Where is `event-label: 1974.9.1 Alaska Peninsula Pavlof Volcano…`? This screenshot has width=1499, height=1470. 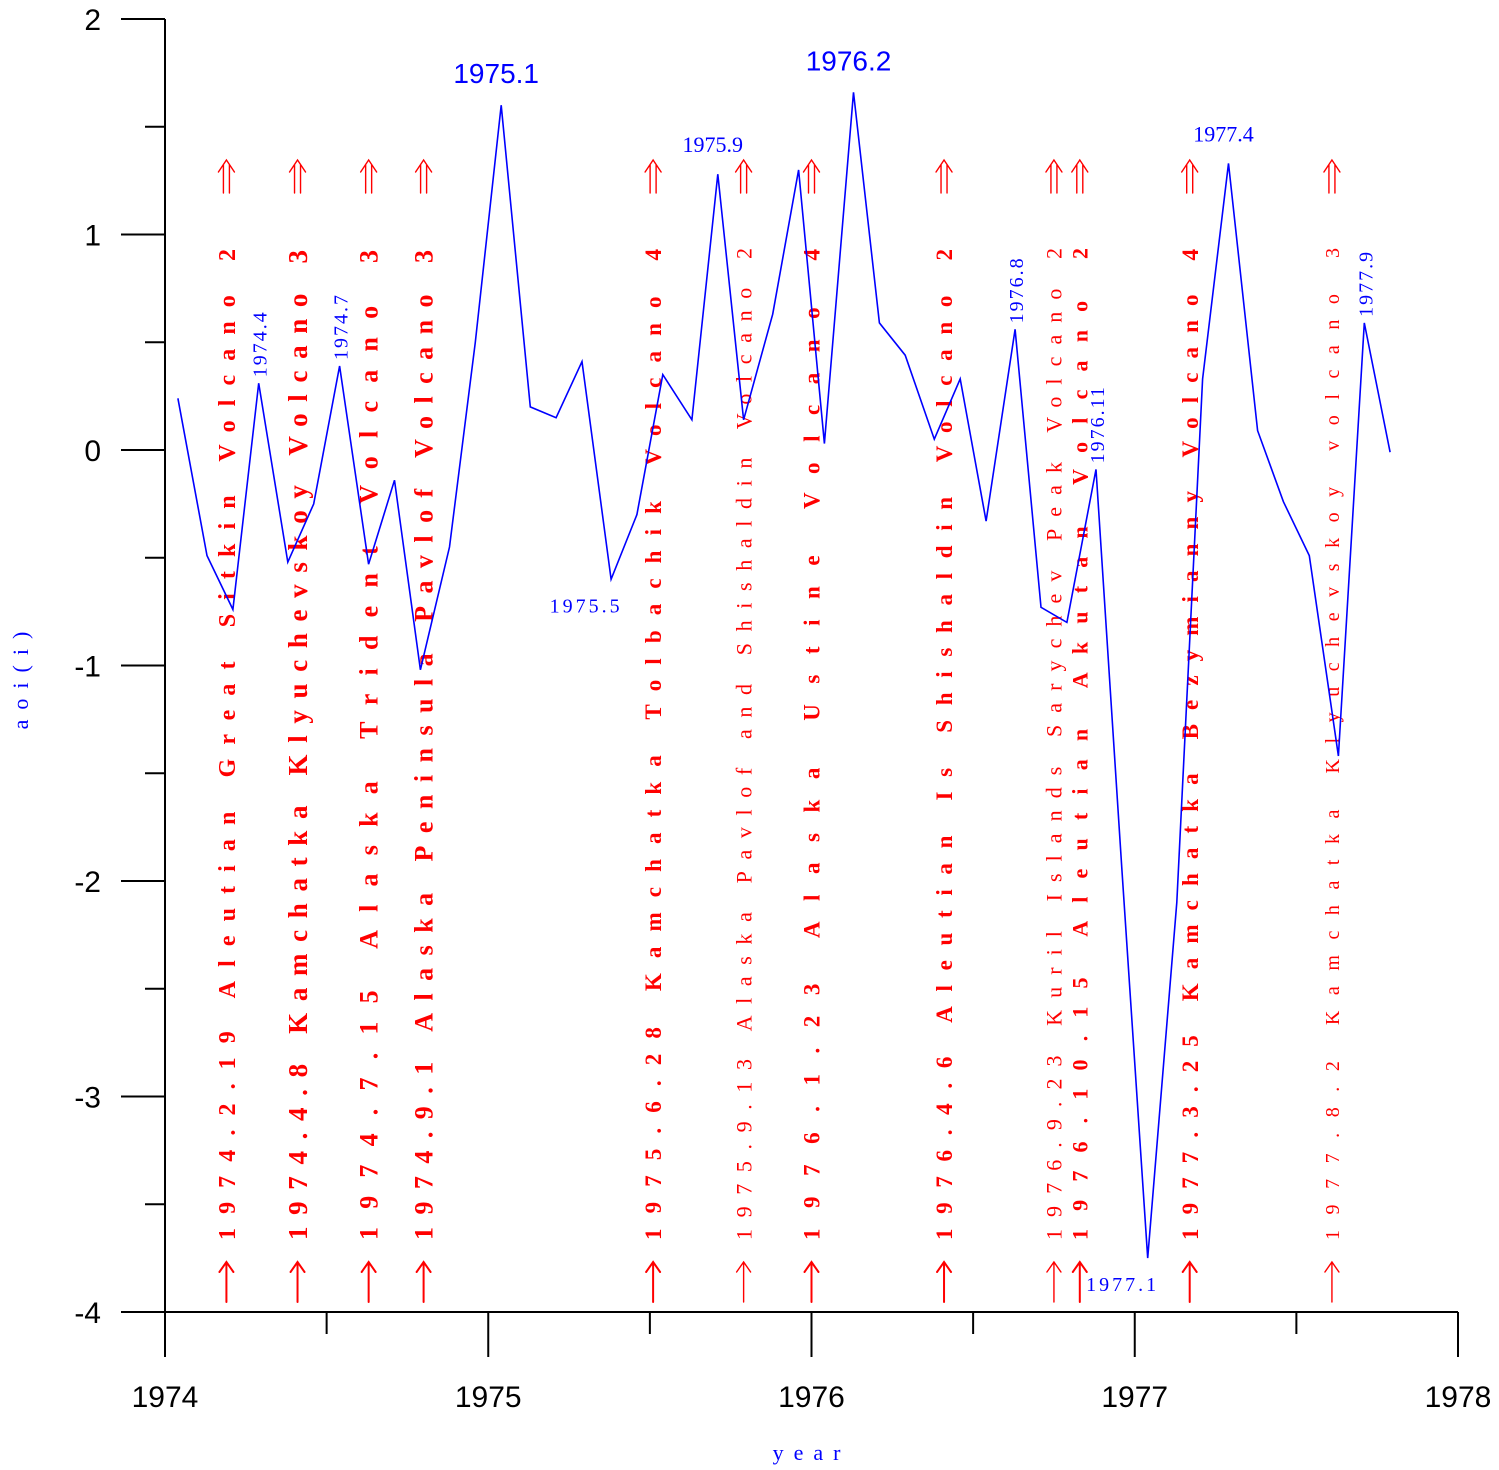
event-label: 1974.9.1 Alaska Peninsula Pavlof Volcano… is located at coordinates (424, 740).